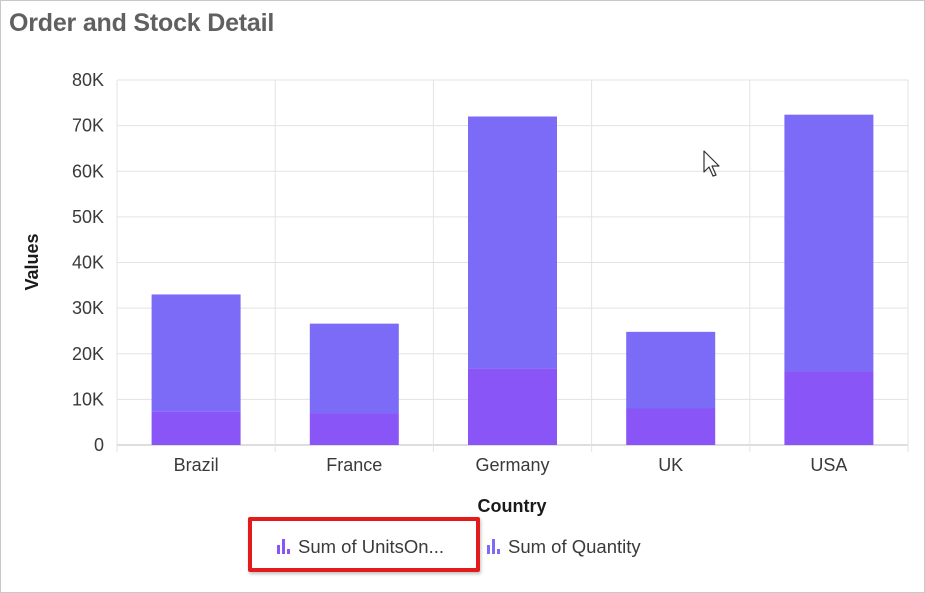  Describe the element at coordinates (88, 126) in the screenshot. I see `y-tick-label: 70K` at that location.